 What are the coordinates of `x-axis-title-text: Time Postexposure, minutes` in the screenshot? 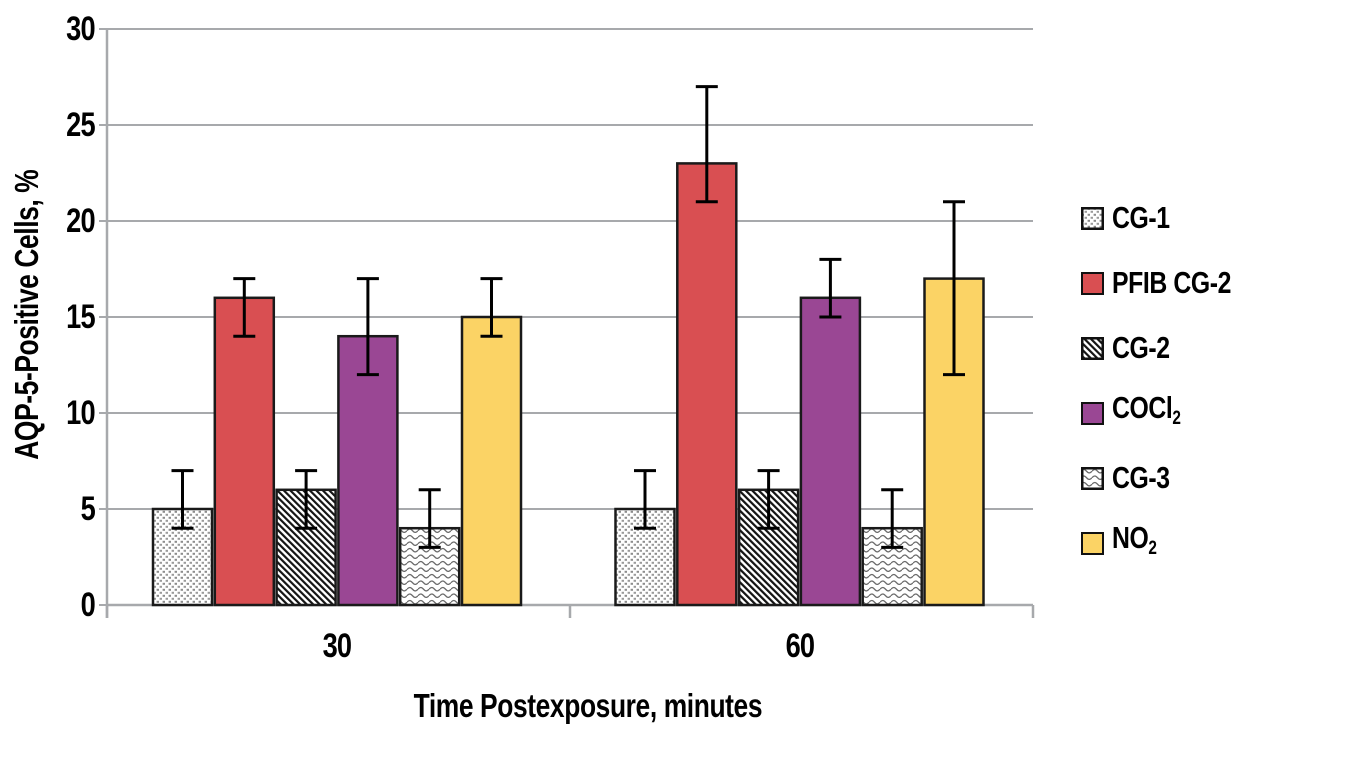 It's located at (588, 705).